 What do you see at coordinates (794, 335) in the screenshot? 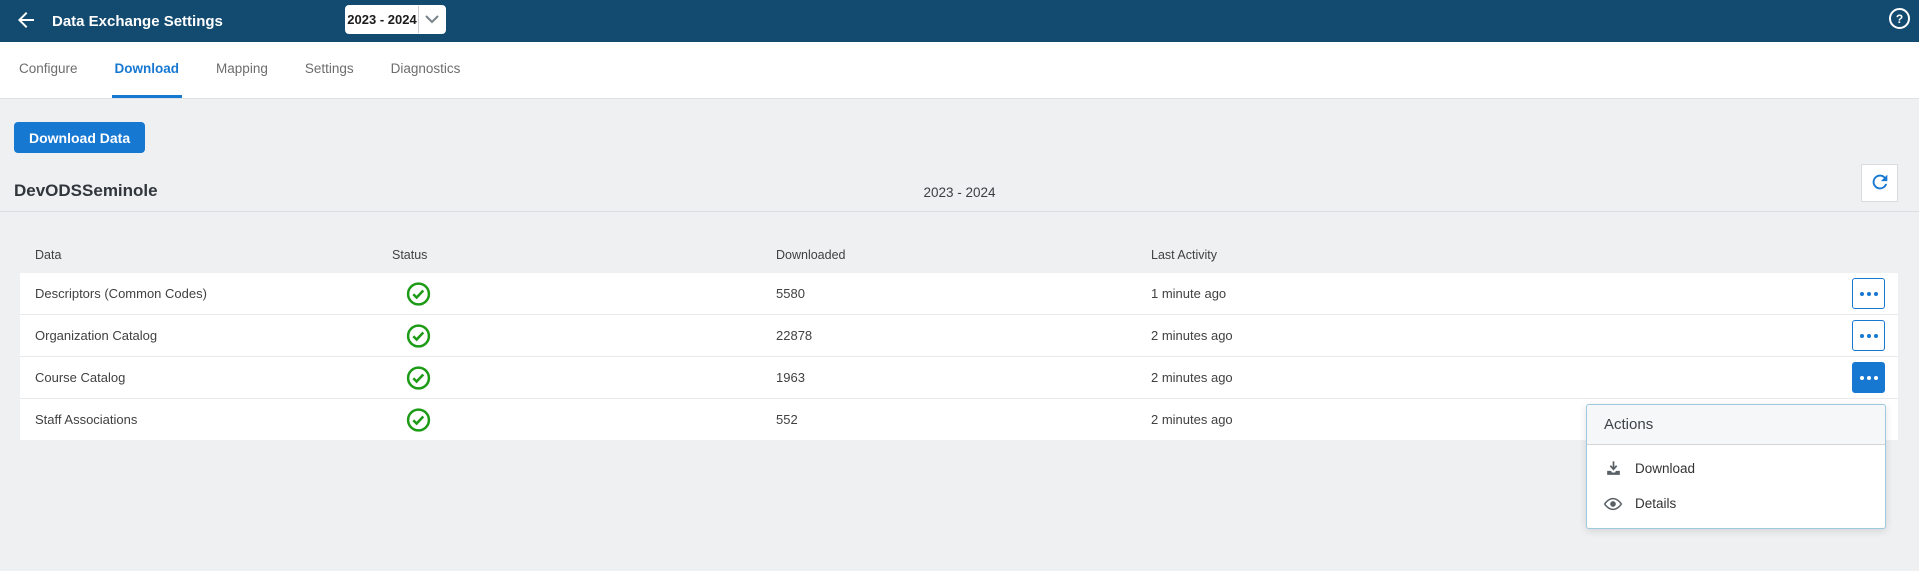
I see `downloaded-count: 22878` at bounding box center [794, 335].